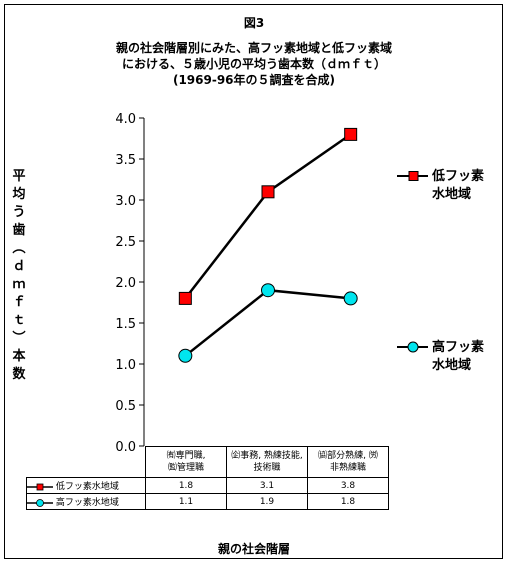 The width and height of the screenshot is (508, 563). What do you see at coordinates (458, 185) in the screenshot?
I see `legend-label-low-fluoride: 低フッ素 水地域` at bounding box center [458, 185].